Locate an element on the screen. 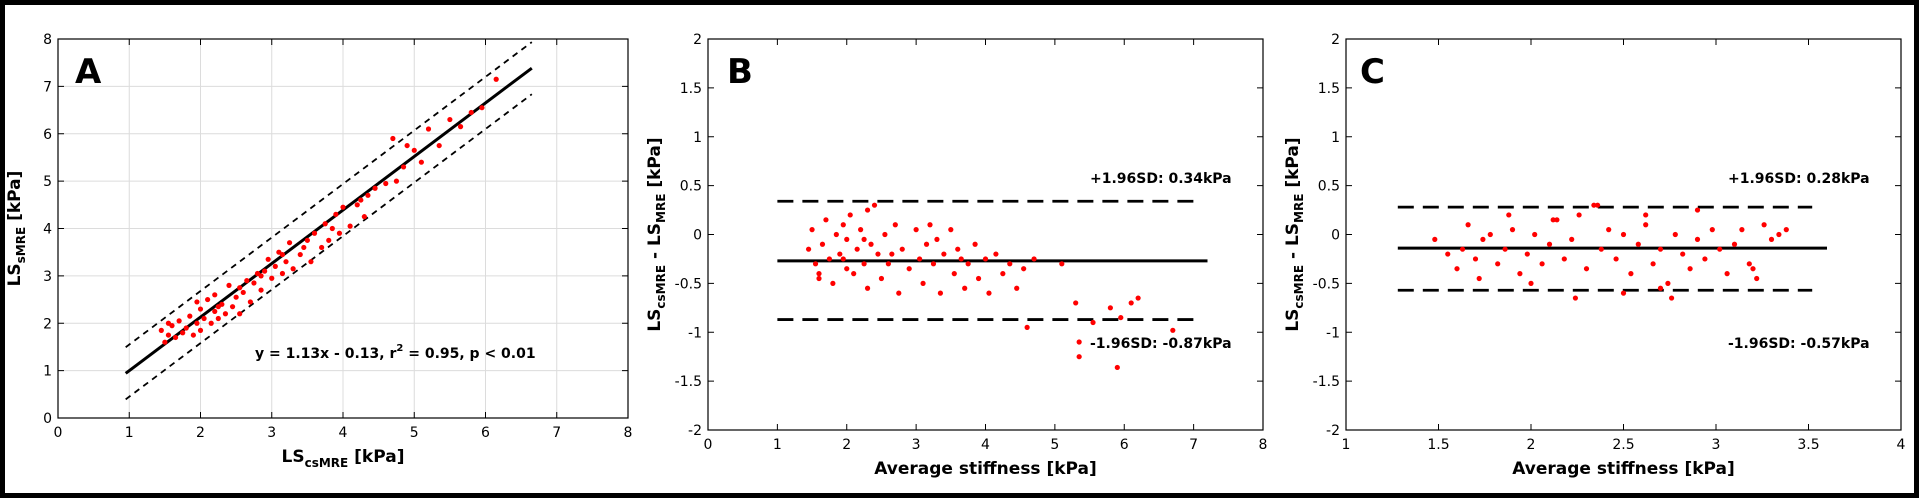 The height and width of the screenshot is (498, 1919). lower-limit-label: -1.96SD: -0.87kPa is located at coordinates (1161, 344).